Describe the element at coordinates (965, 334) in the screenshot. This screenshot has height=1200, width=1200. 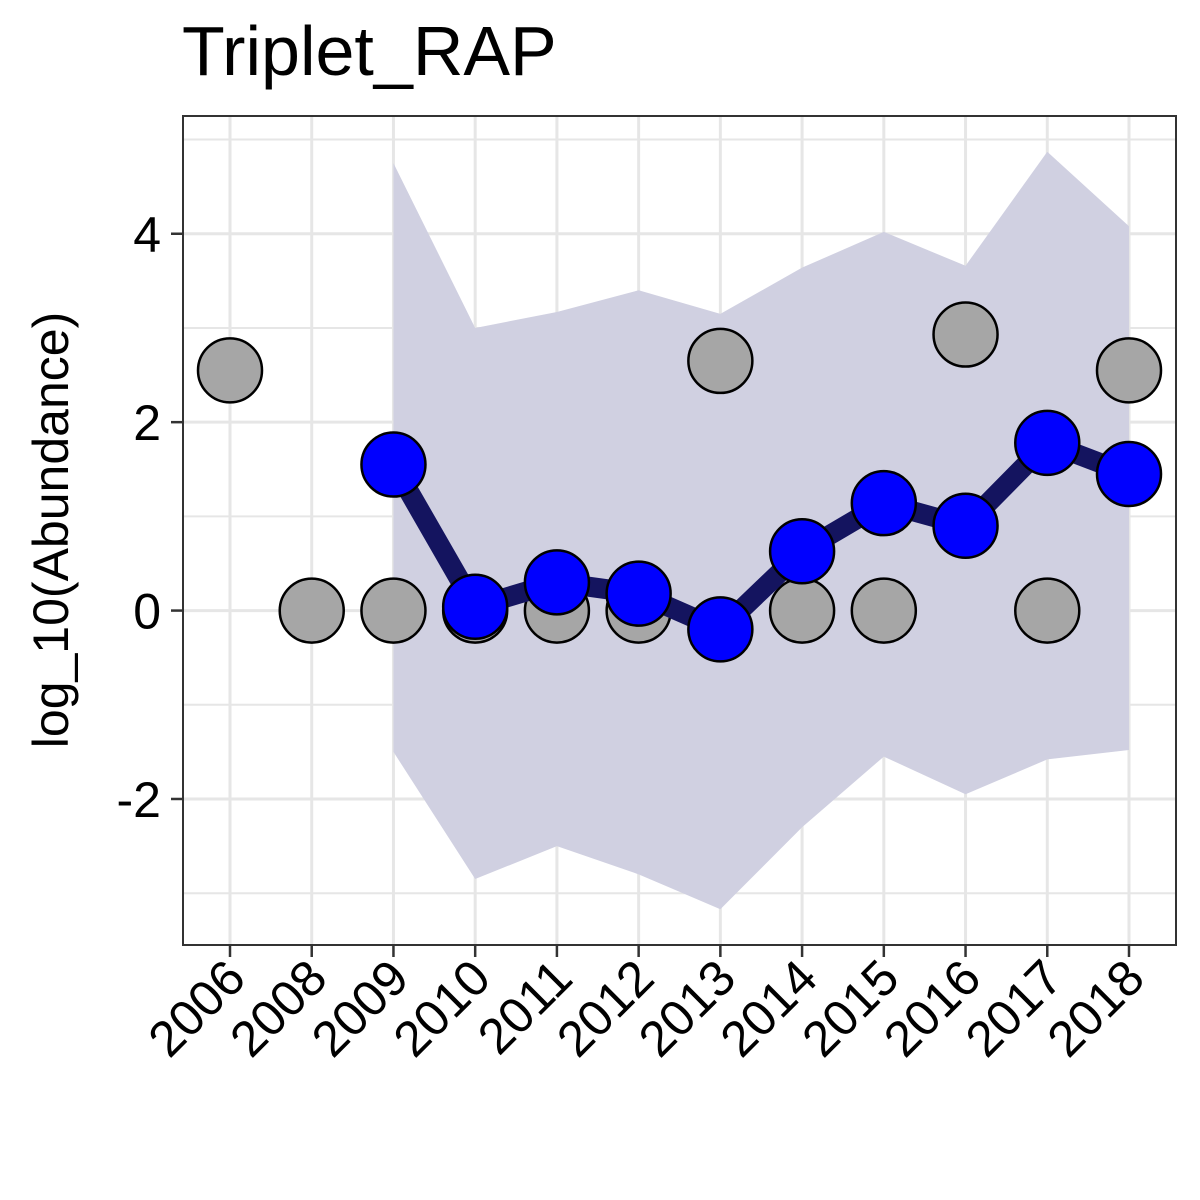
I see `observed-point-2016` at that location.